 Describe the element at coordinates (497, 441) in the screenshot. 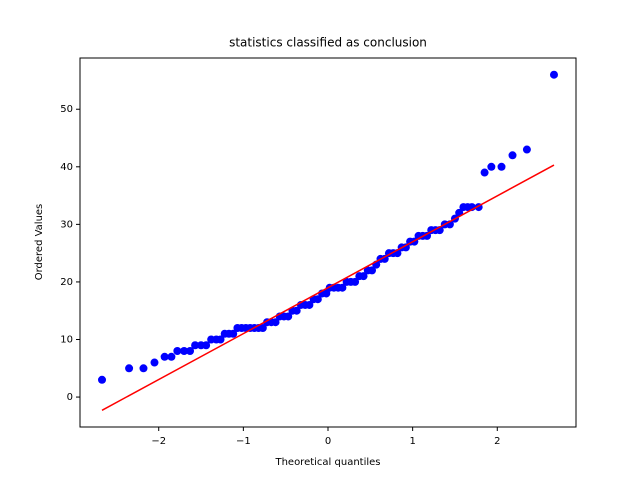

I see `x-tick-label: 2` at that location.